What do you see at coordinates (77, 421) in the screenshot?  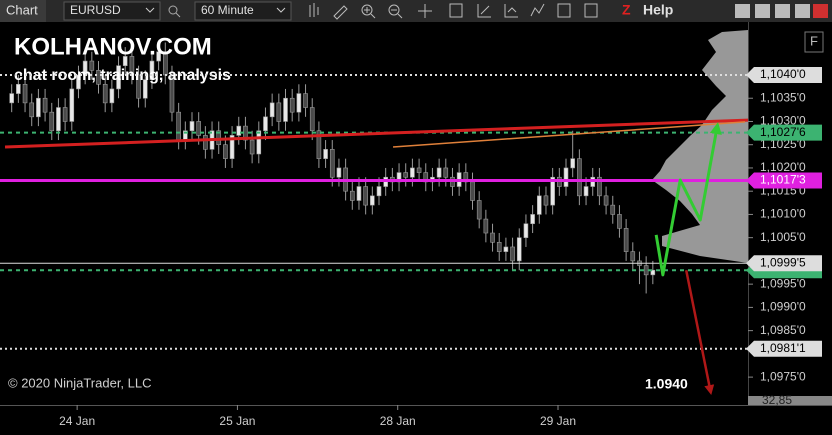 I see `x-tick-label: 24 Jan` at bounding box center [77, 421].